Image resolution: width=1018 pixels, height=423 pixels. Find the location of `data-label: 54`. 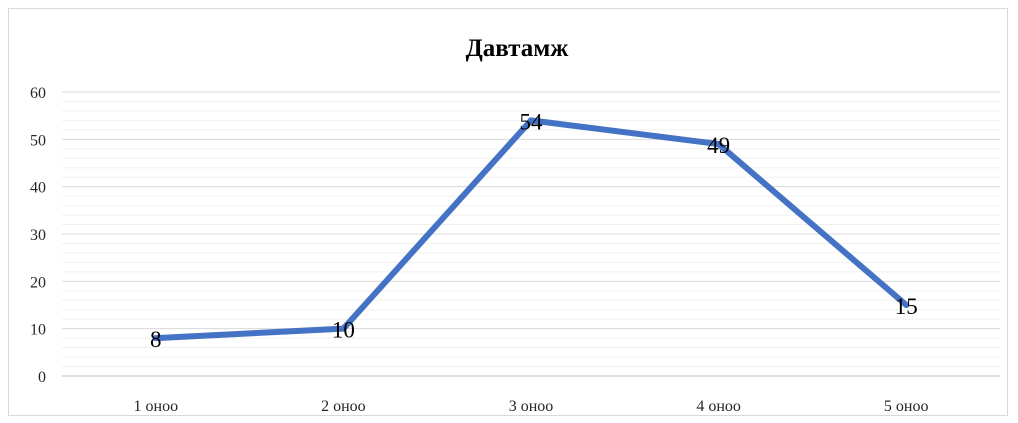

data-label: 54 is located at coordinates (532, 121).